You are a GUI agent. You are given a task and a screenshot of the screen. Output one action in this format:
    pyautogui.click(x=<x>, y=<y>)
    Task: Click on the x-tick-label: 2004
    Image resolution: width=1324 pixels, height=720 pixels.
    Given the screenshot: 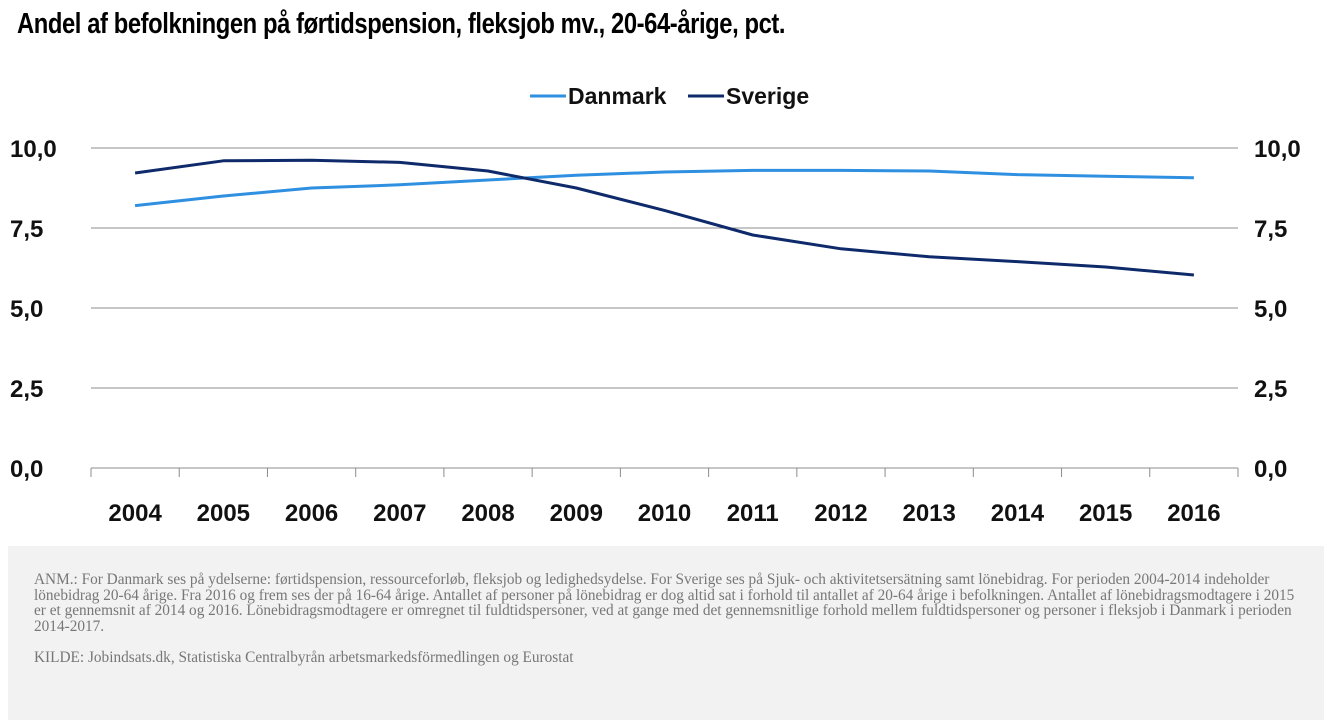 What is the action you would take?
    pyautogui.click(x=135, y=513)
    